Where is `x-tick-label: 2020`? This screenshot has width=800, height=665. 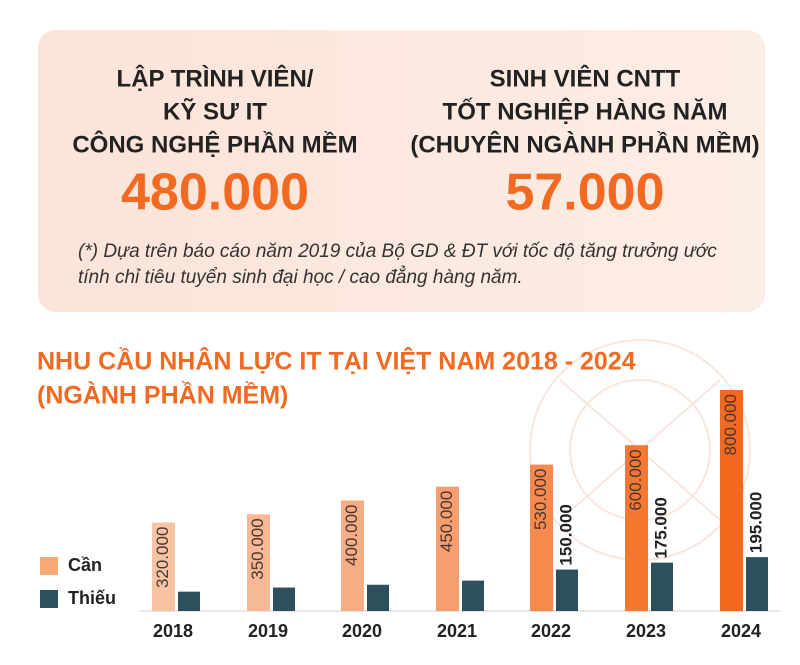 x-tick-label: 2020 is located at coordinates (362, 631).